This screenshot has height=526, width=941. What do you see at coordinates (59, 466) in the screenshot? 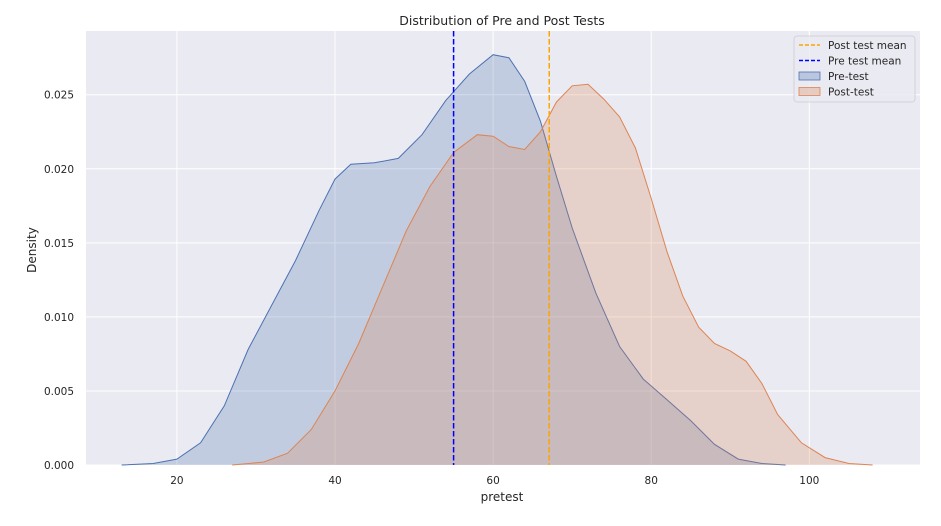
I see `y-tick-label: 0.000` at bounding box center [59, 466].